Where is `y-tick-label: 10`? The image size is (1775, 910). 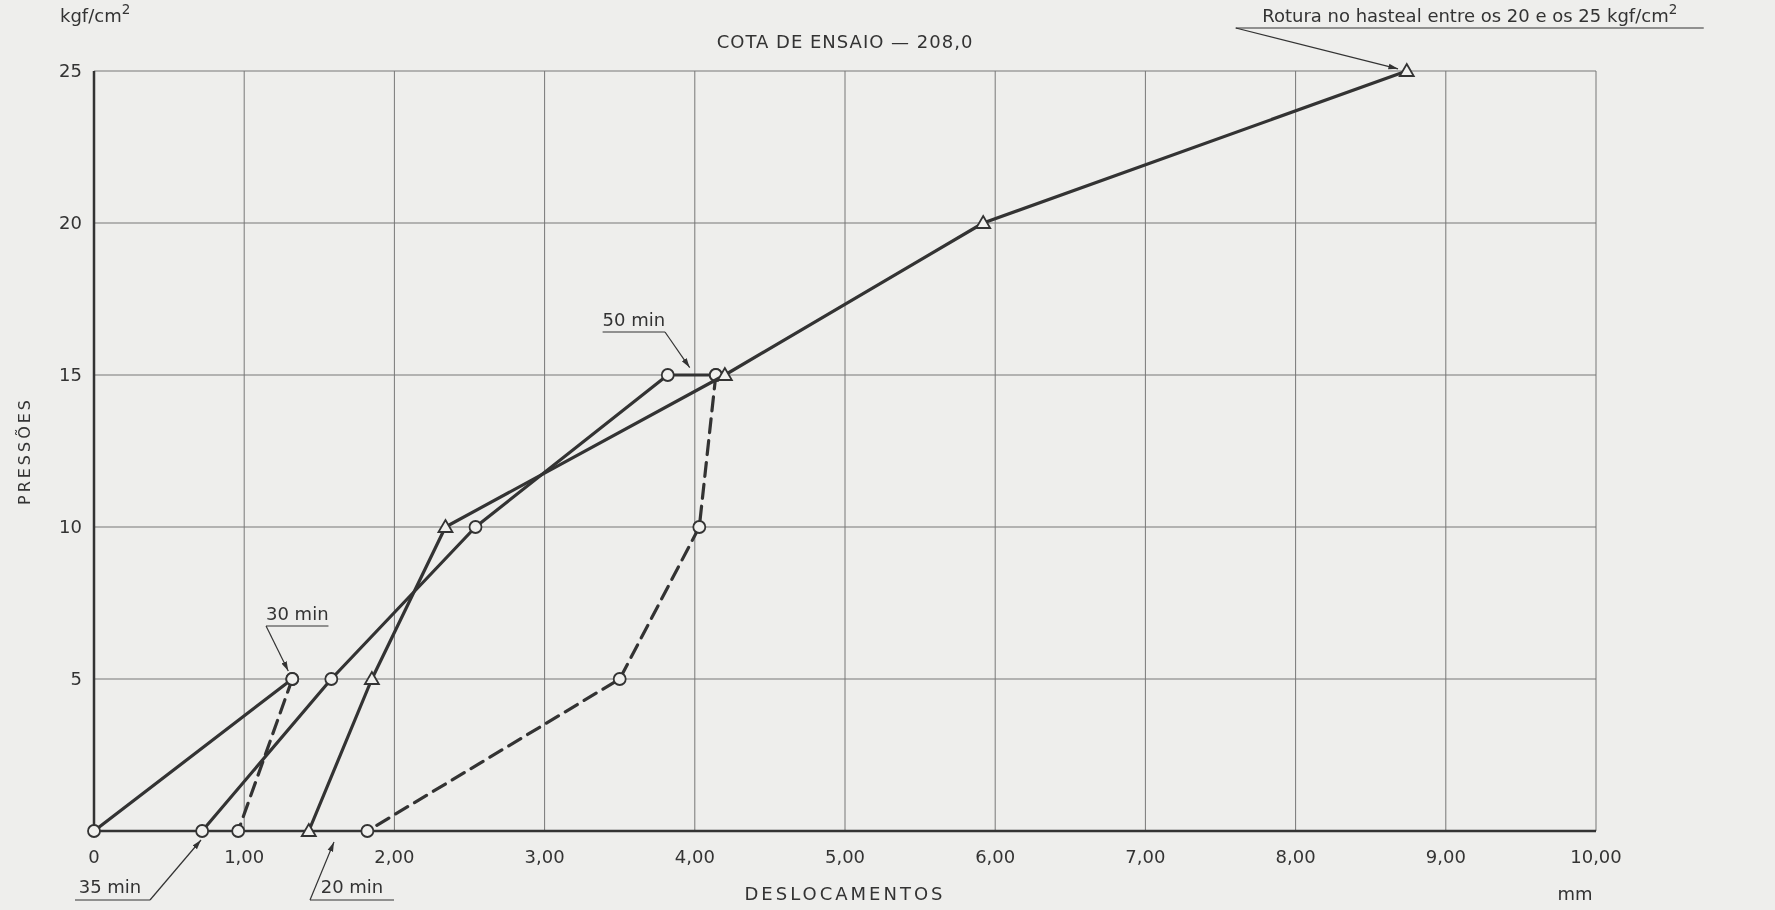 y-tick-label: 10 is located at coordinates (70, 526).